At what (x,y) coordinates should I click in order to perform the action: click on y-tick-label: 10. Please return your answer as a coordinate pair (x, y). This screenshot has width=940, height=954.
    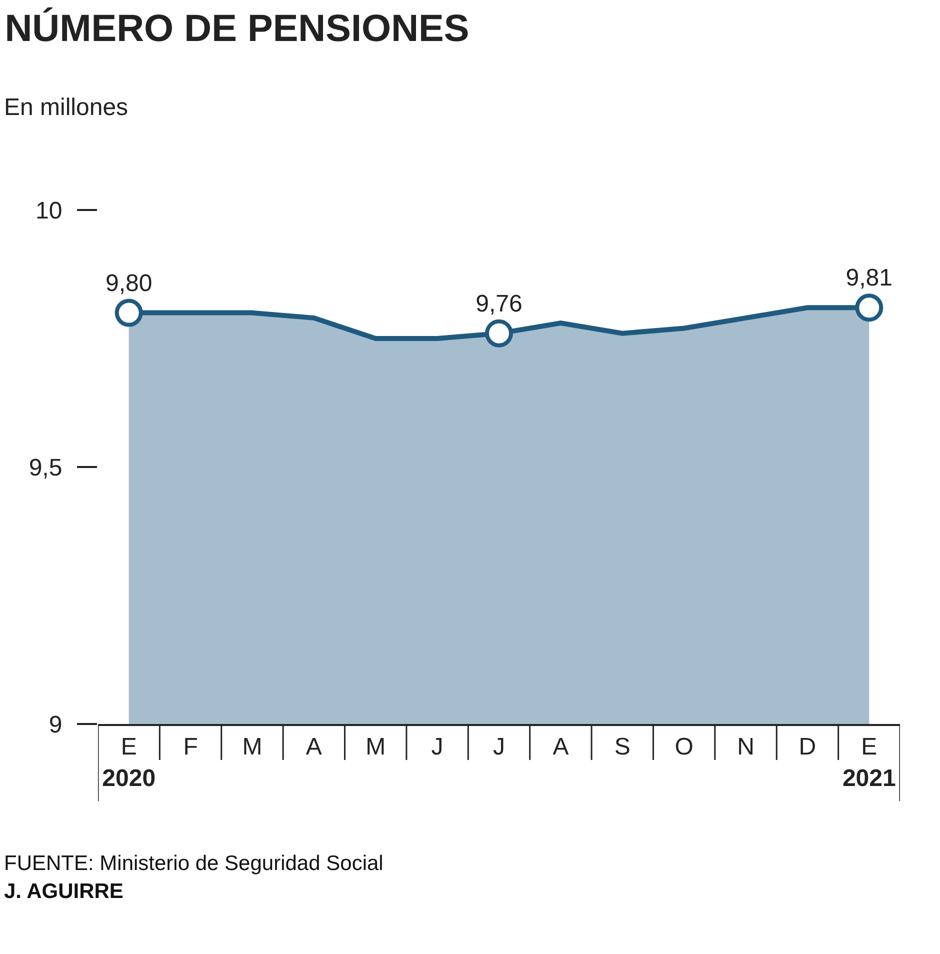
    Looking at the image, I should click on (48, 210).